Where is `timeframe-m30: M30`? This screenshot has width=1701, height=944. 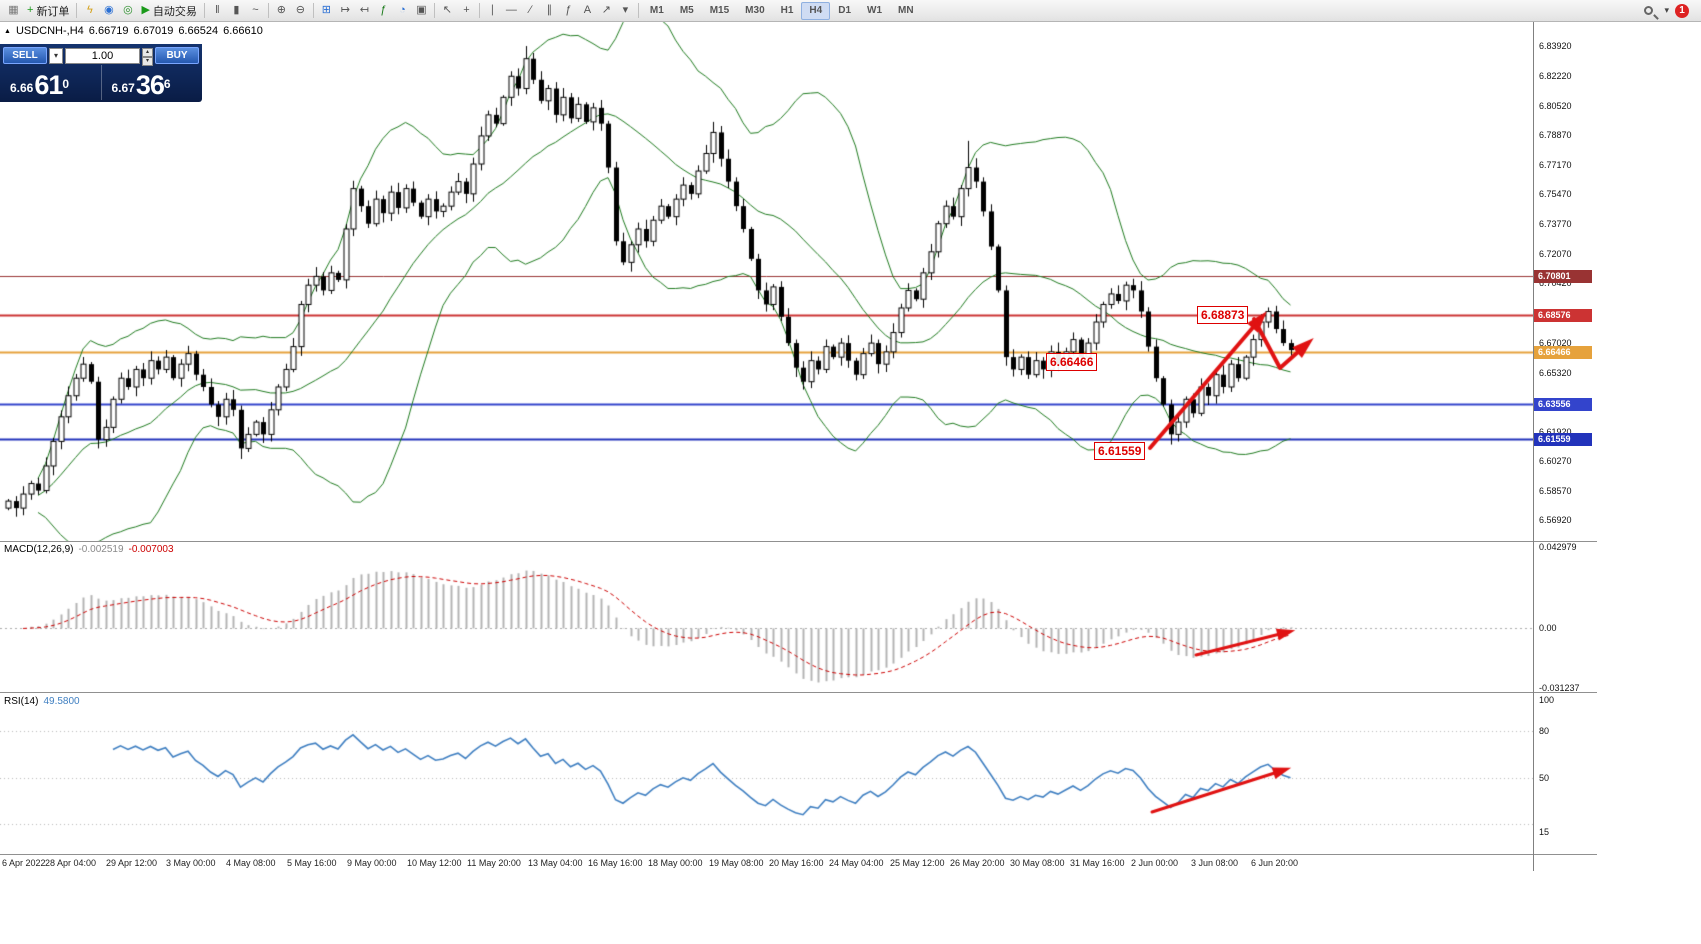 timeframe-m30: M30 is located at coordinates (754, 11).